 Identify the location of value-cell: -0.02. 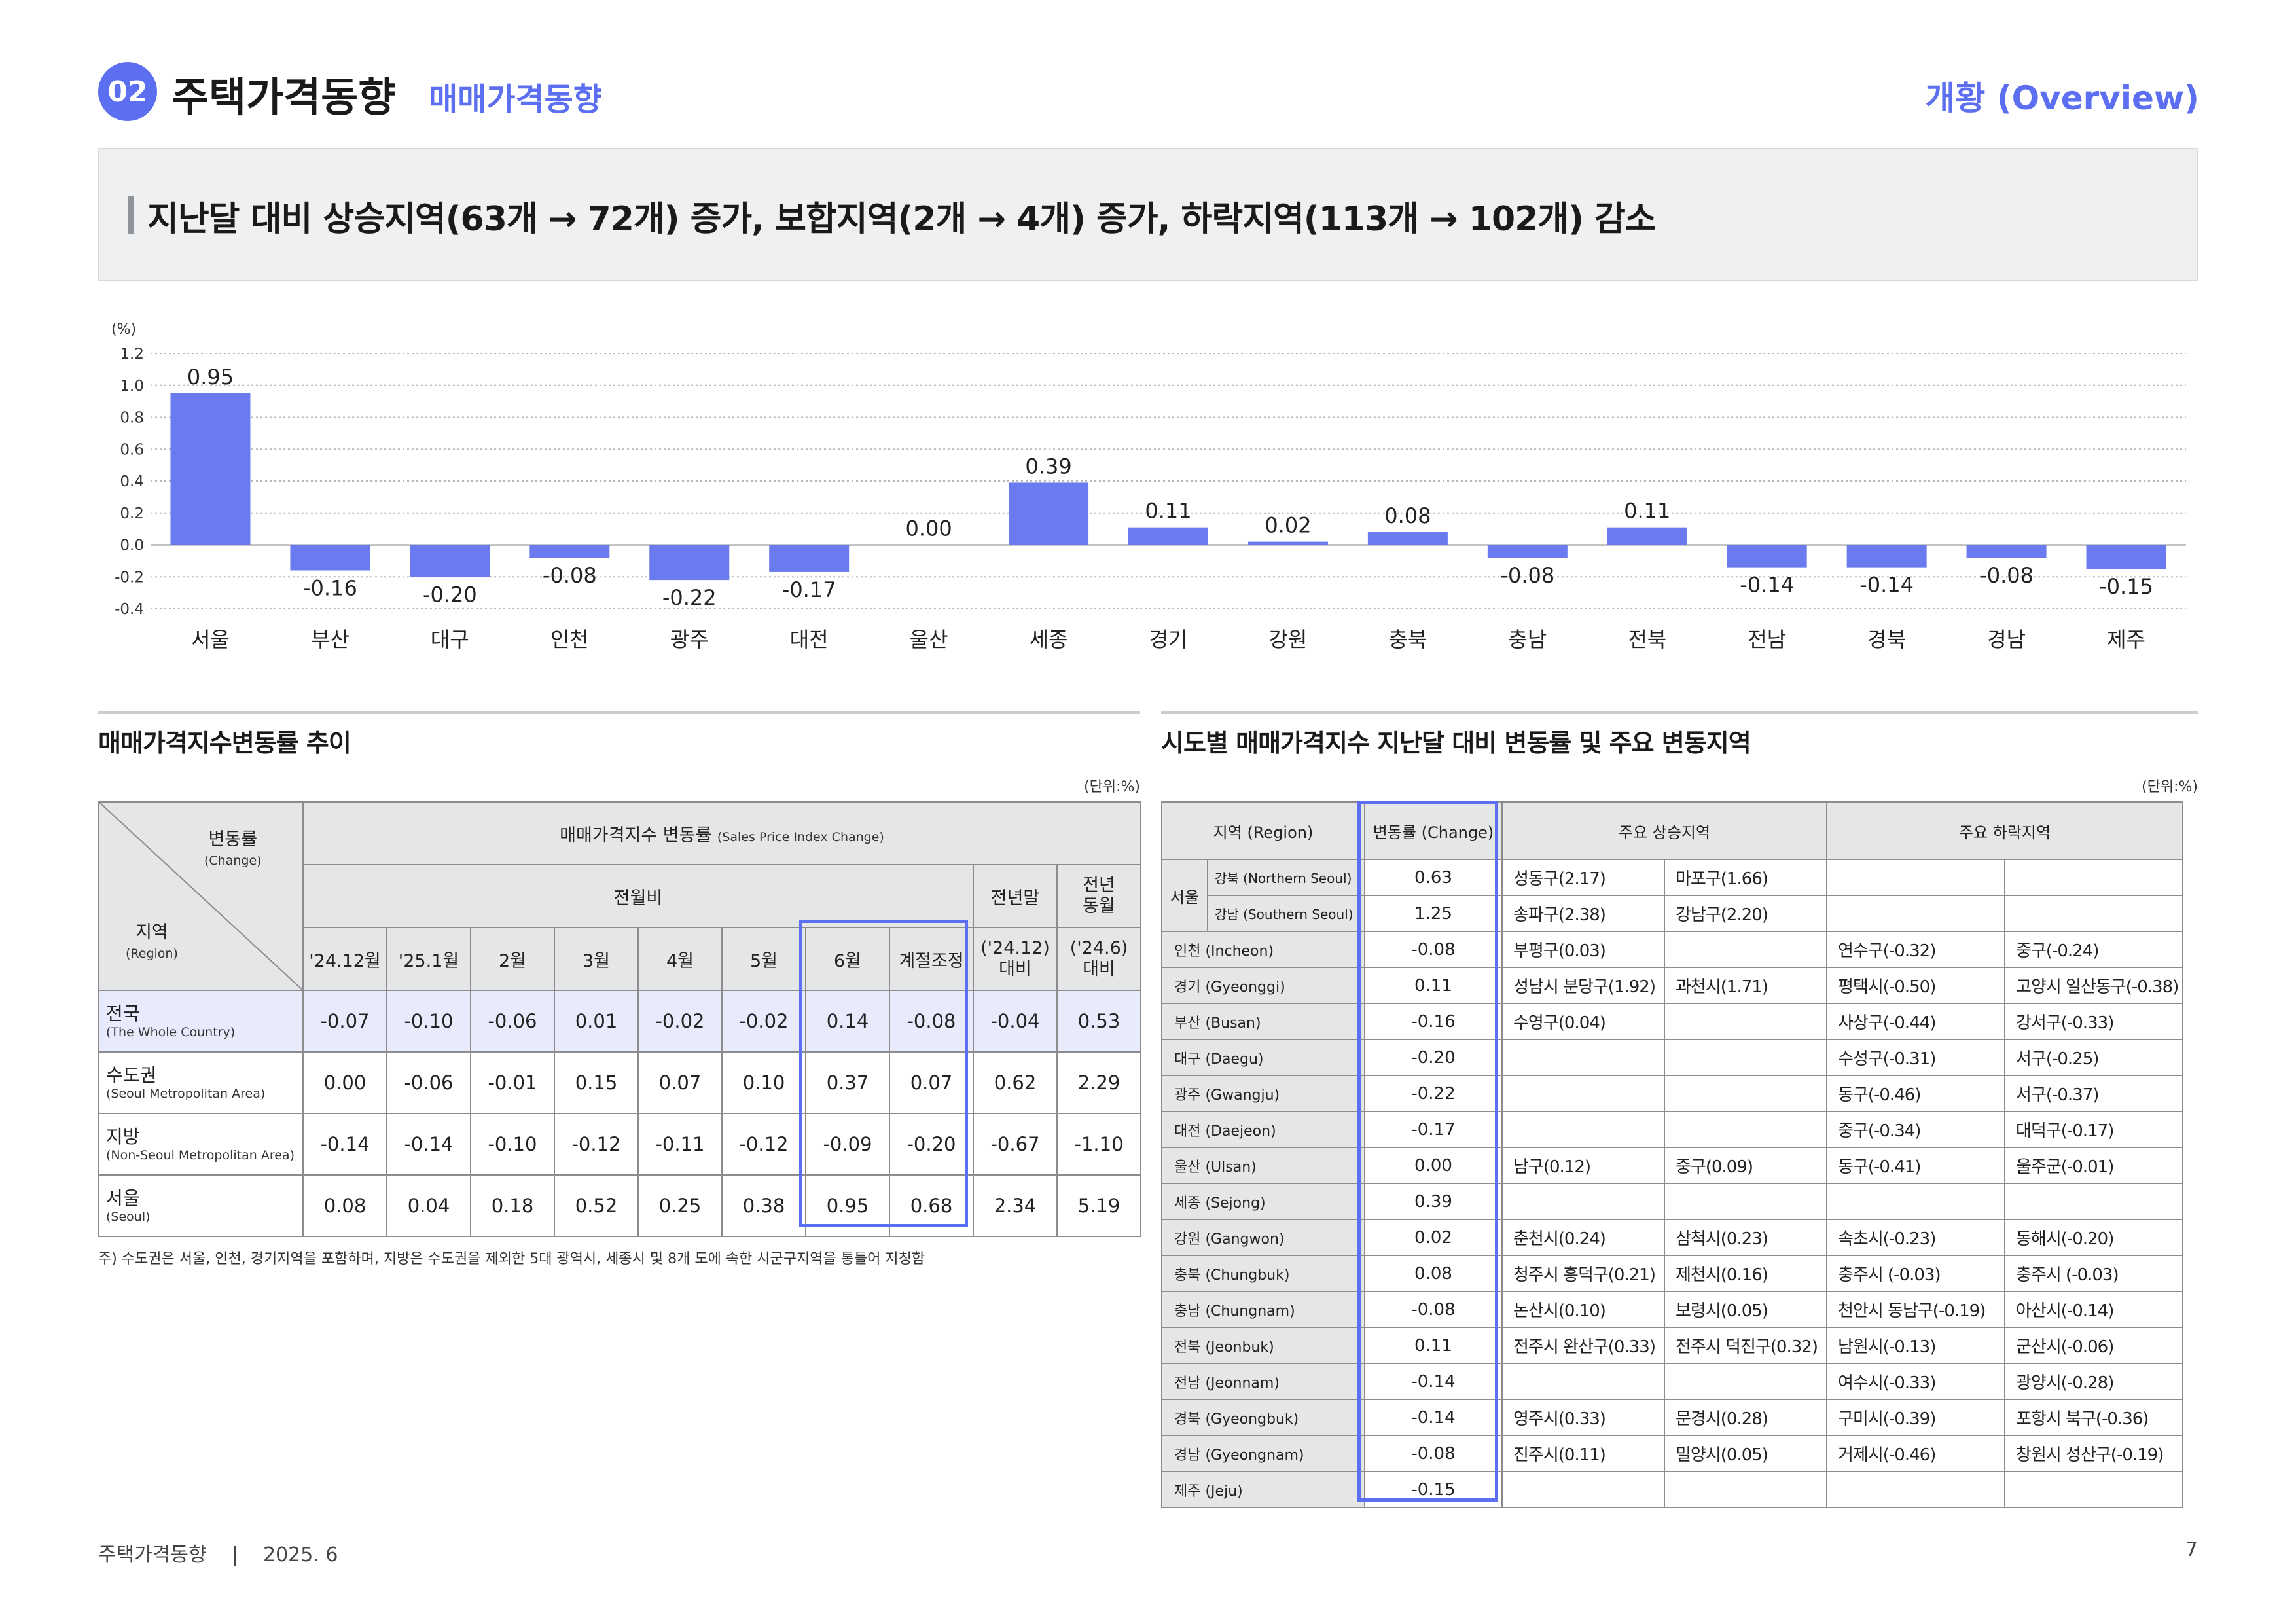
(763, 1021).